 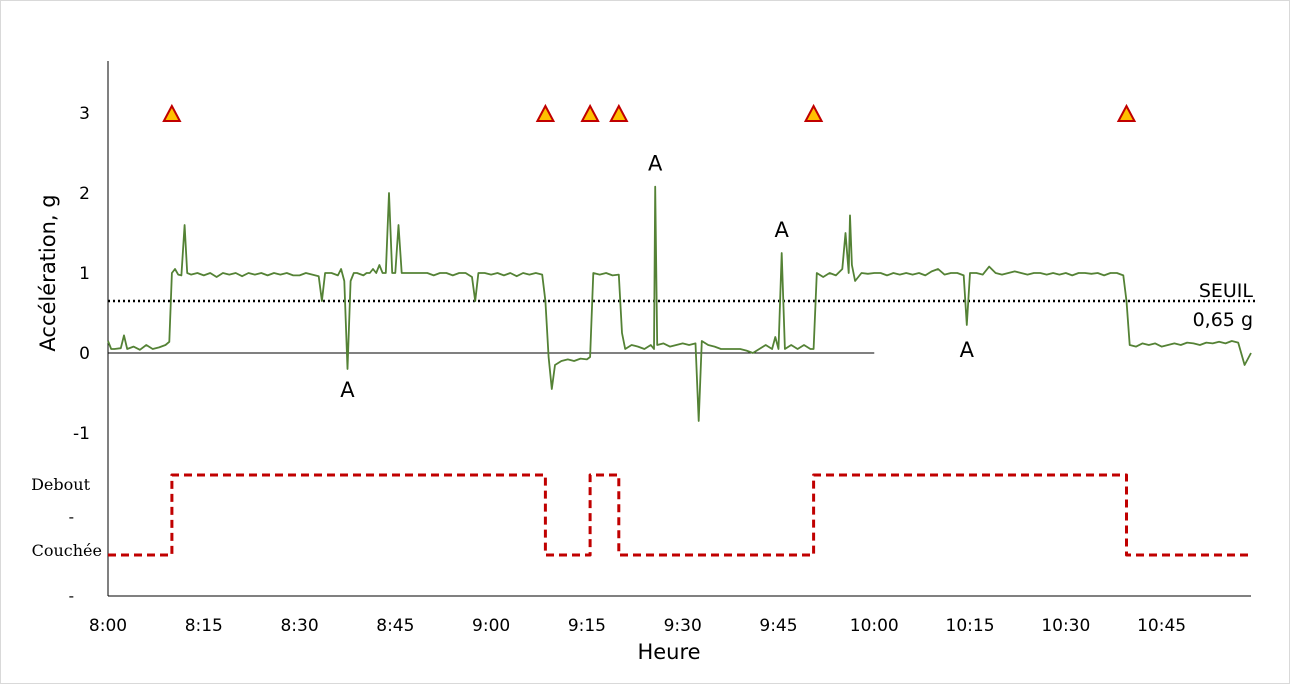 What do you see at coordinates (84, 194) in the screenshot?
I see `y-tick-label: 2` at bounding box center [84, 194].